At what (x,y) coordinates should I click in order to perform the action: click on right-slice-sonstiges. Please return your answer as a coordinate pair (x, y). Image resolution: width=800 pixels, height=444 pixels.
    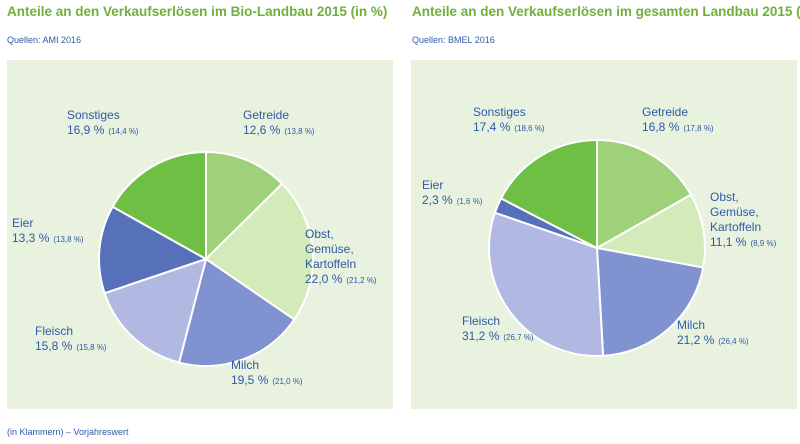
    Looking at the image, I should click on (549, 194).